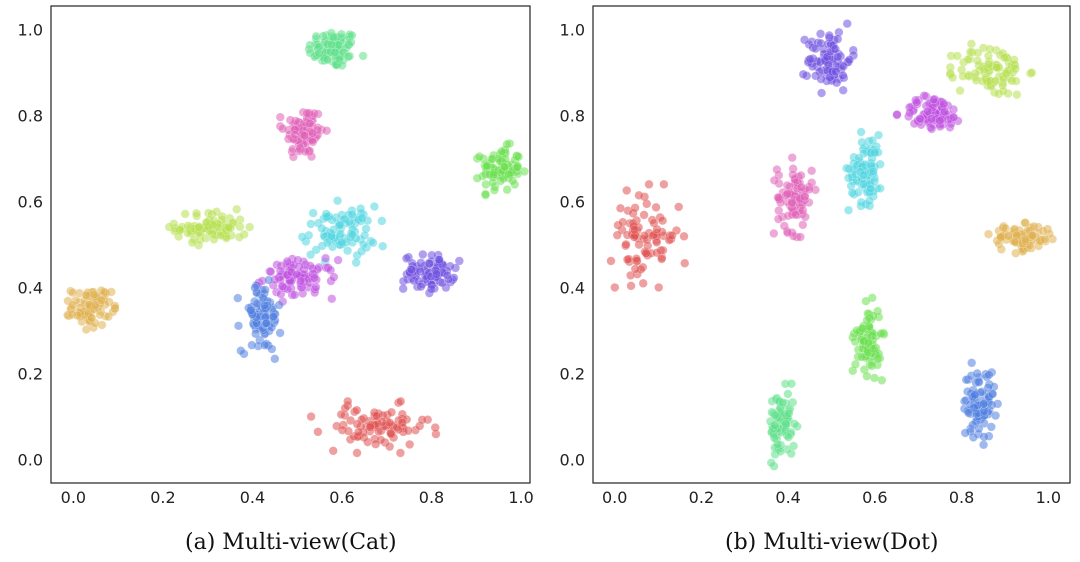  What do you see at coordinates (73, 497) in the screenshot?
I see `x-tick-label: 0.0` at bounding box center [73, 497].